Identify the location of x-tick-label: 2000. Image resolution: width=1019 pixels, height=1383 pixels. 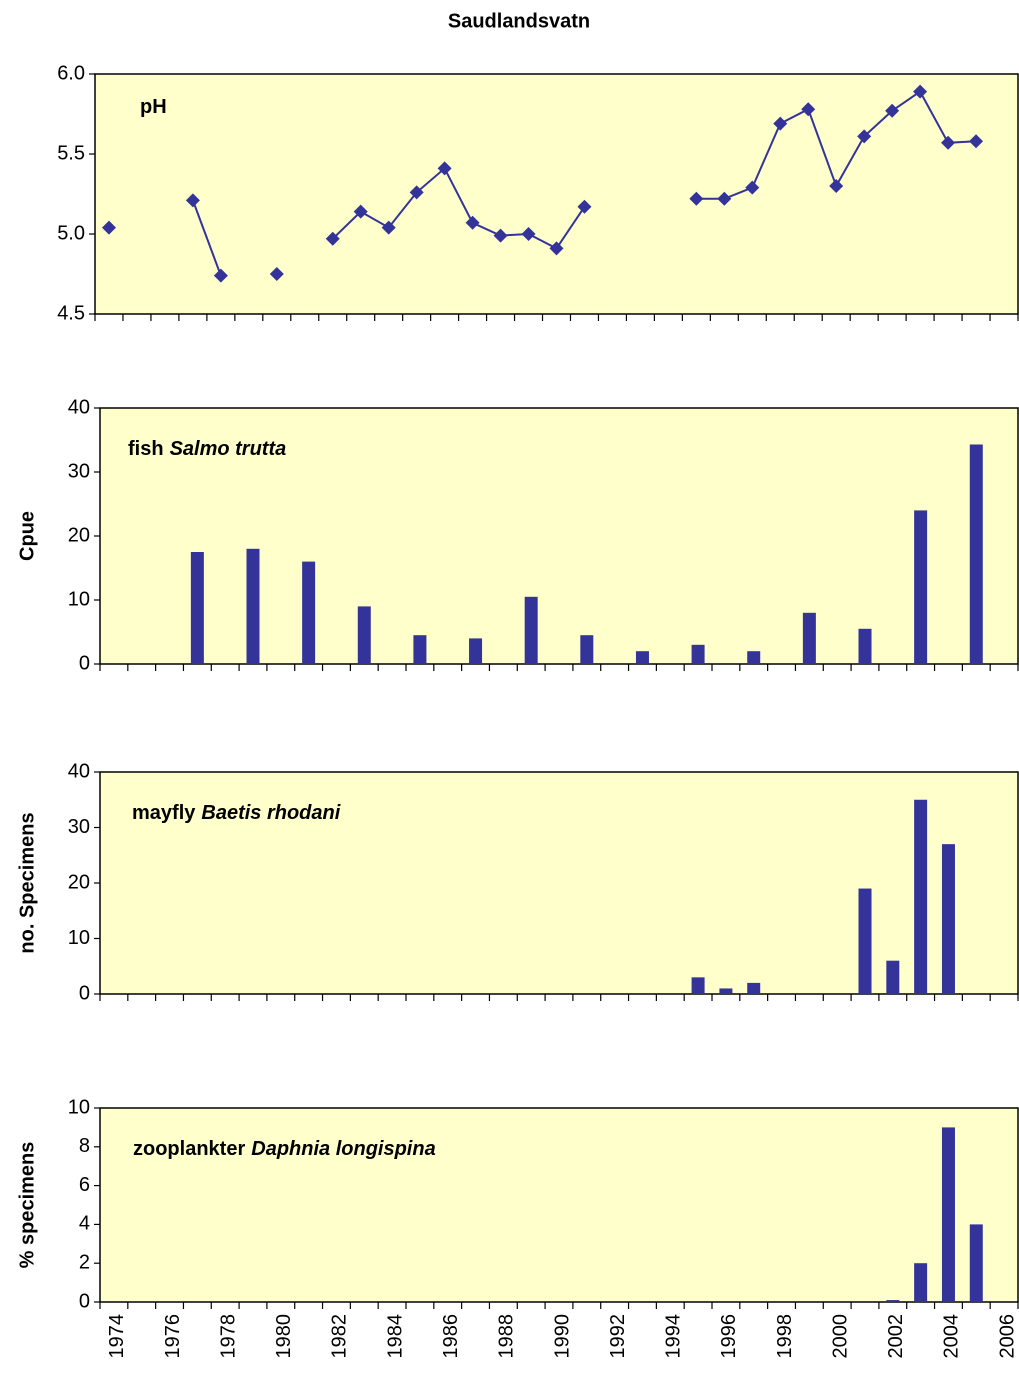
(840, 1336).